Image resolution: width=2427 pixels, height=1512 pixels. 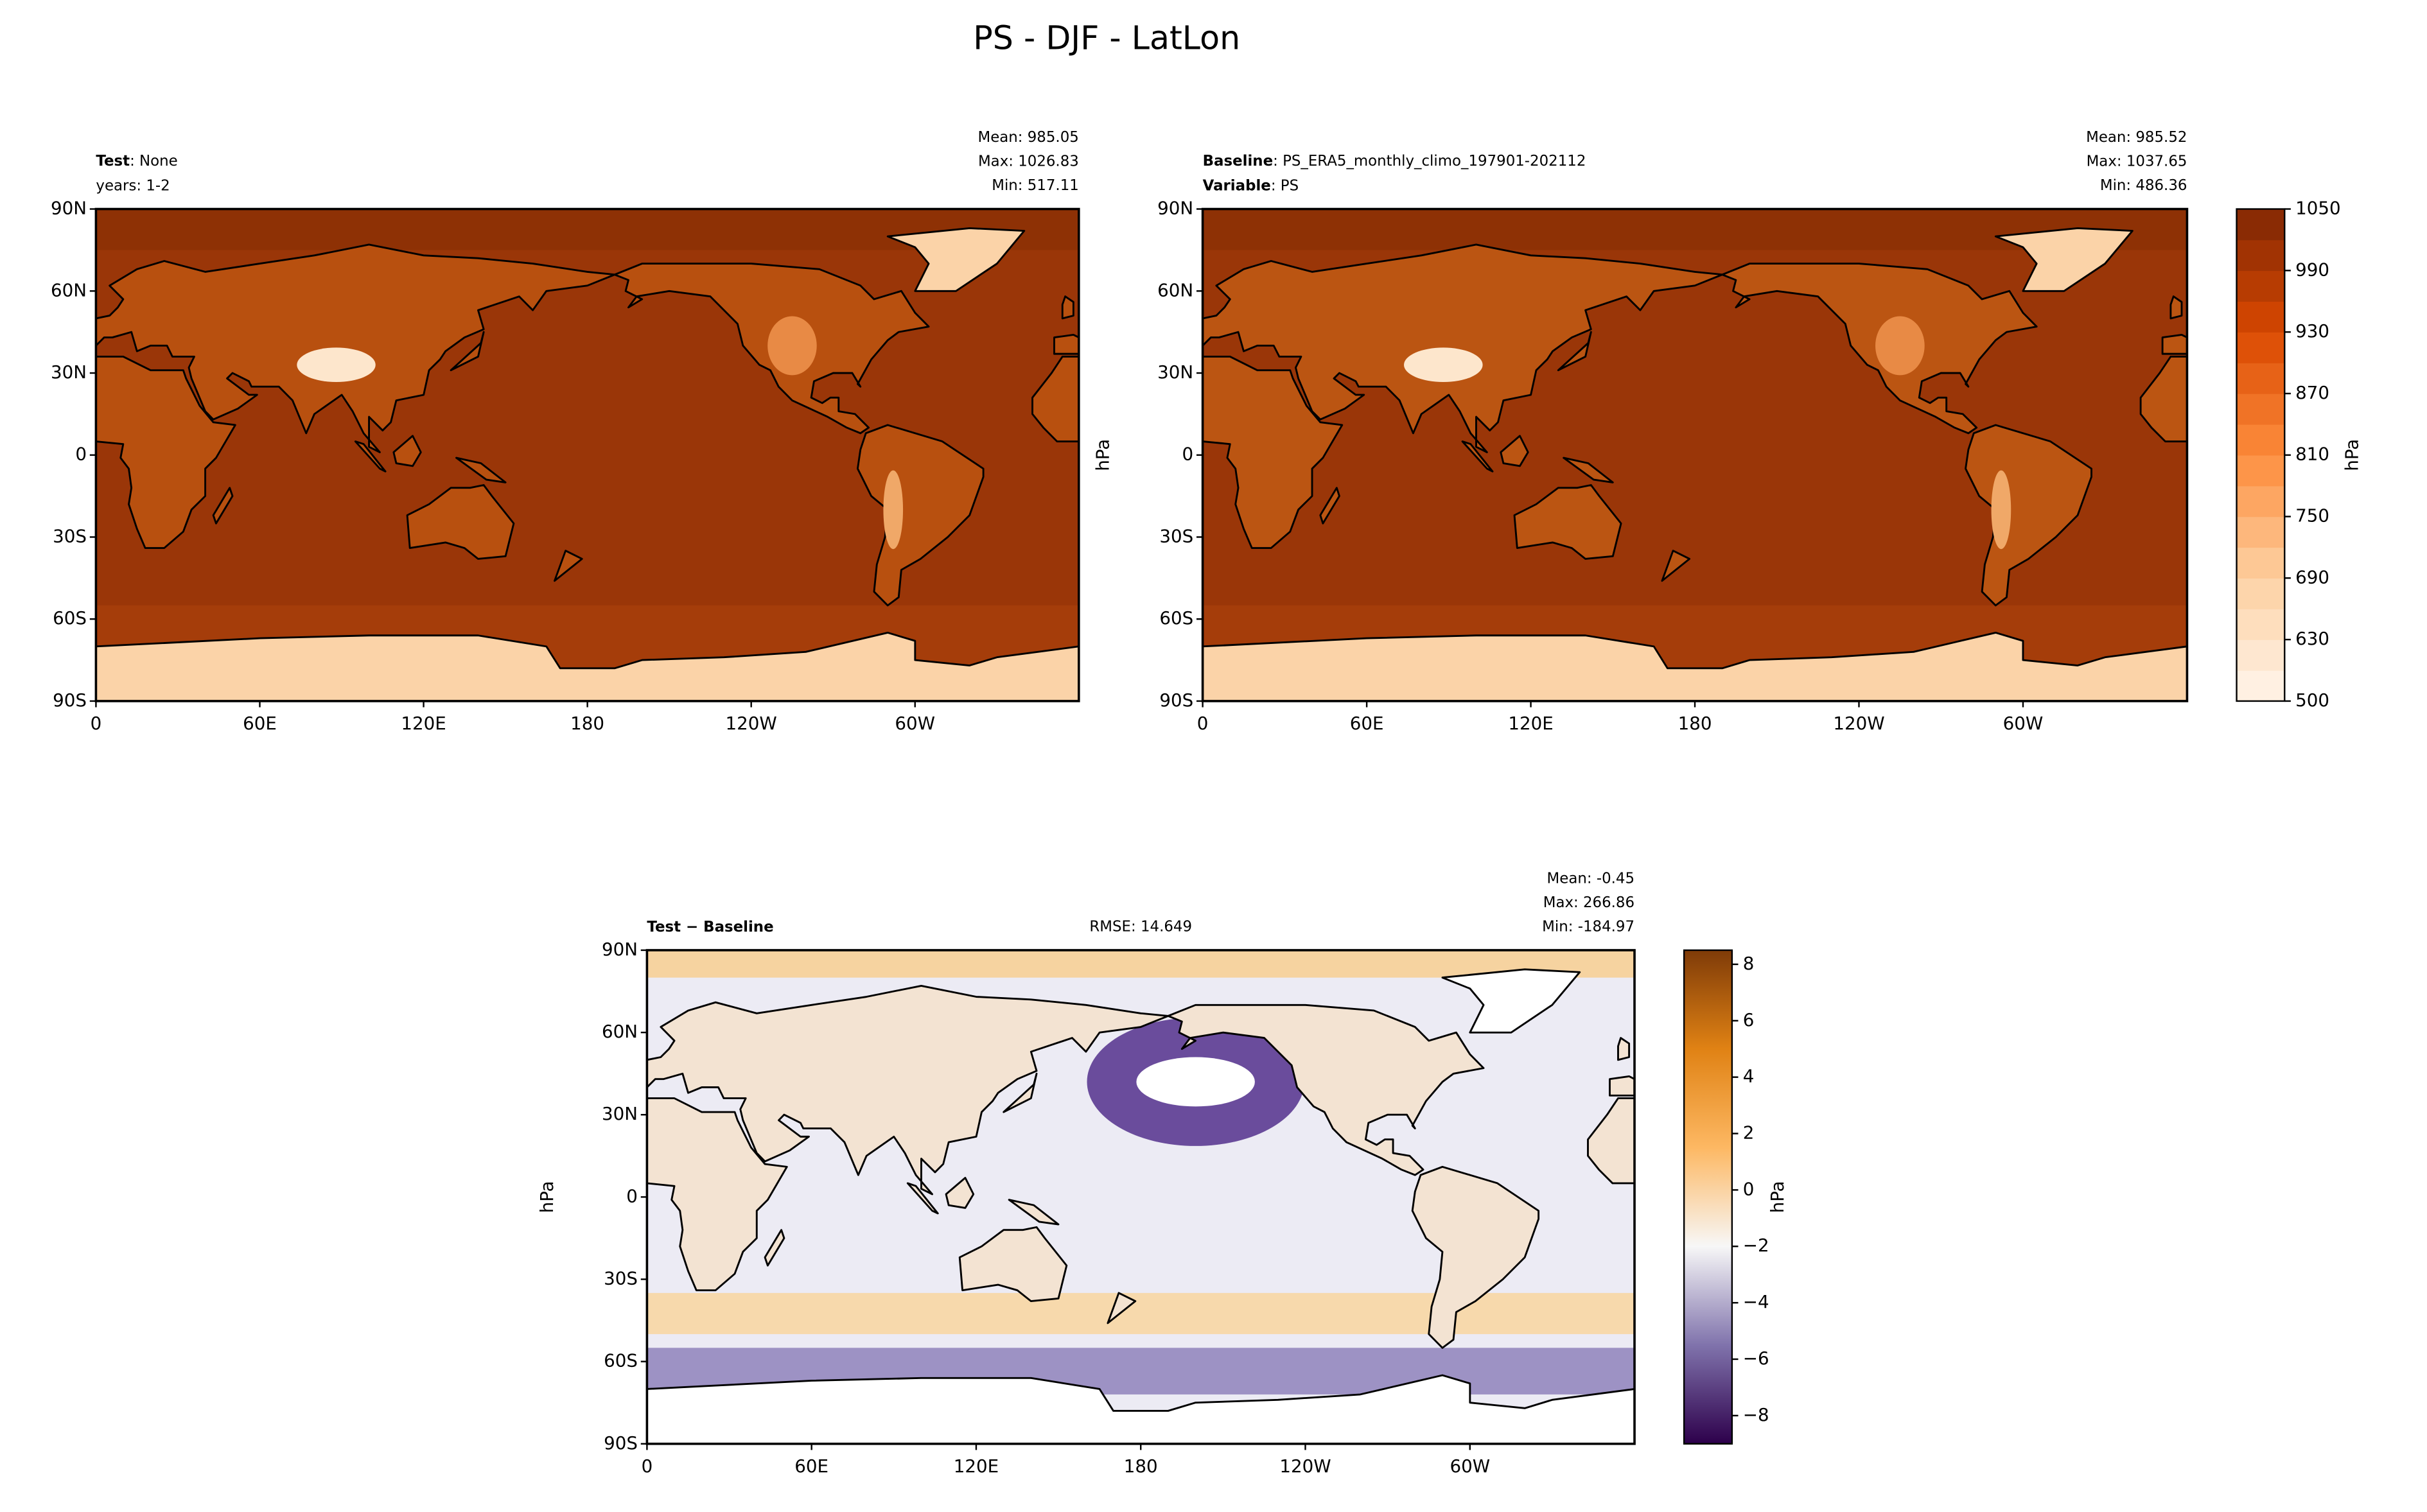 What do you see at coordinates (1749, 1019) in the screenshot?
I see `colorbar-tick-label: 6` at bounding box center [1749, 1019].